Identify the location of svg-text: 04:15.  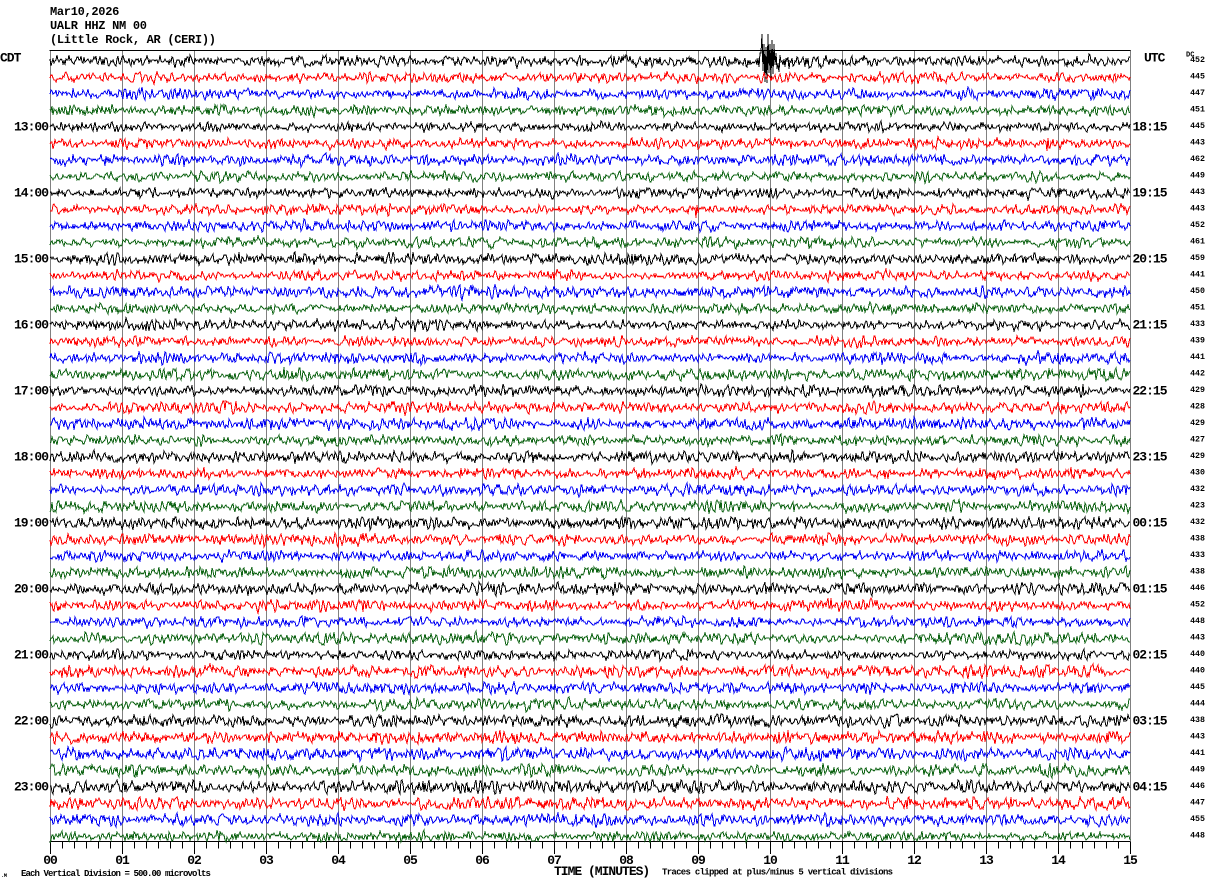
(1150, 787).